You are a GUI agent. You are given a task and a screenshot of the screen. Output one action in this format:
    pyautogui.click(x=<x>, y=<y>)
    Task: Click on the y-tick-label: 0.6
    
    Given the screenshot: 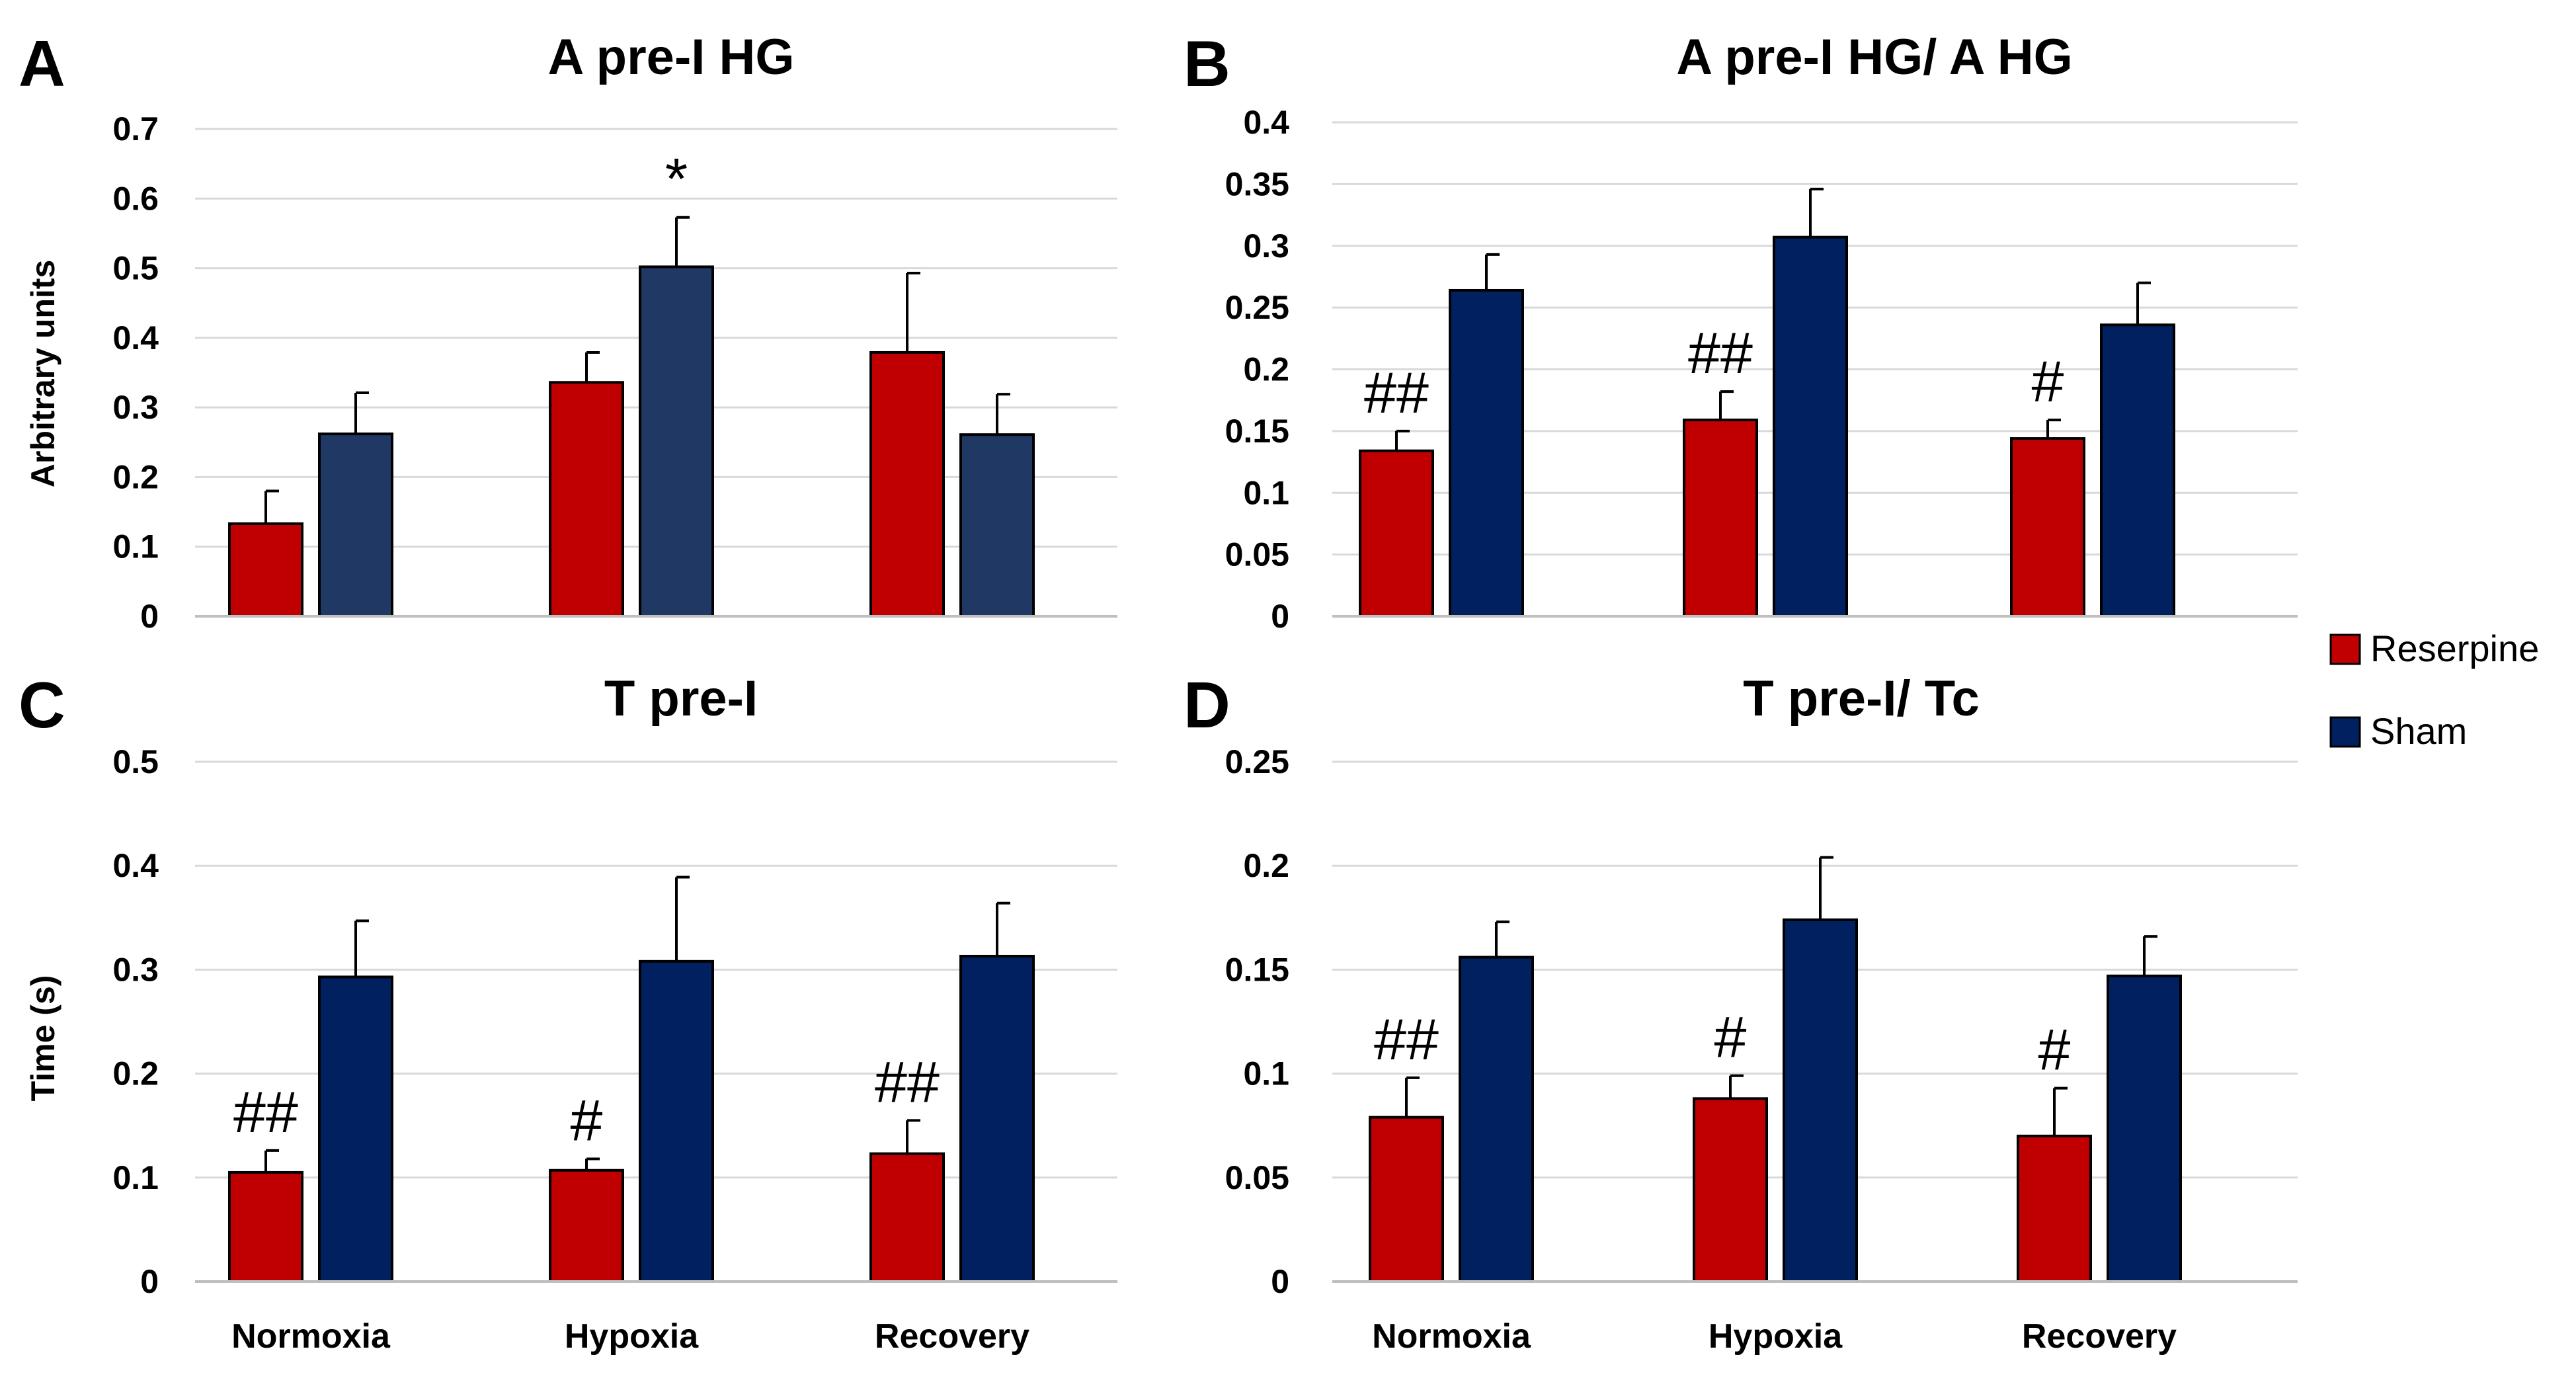 What is the action you would take?
    pyautogui.click(x=136, y=198)
    